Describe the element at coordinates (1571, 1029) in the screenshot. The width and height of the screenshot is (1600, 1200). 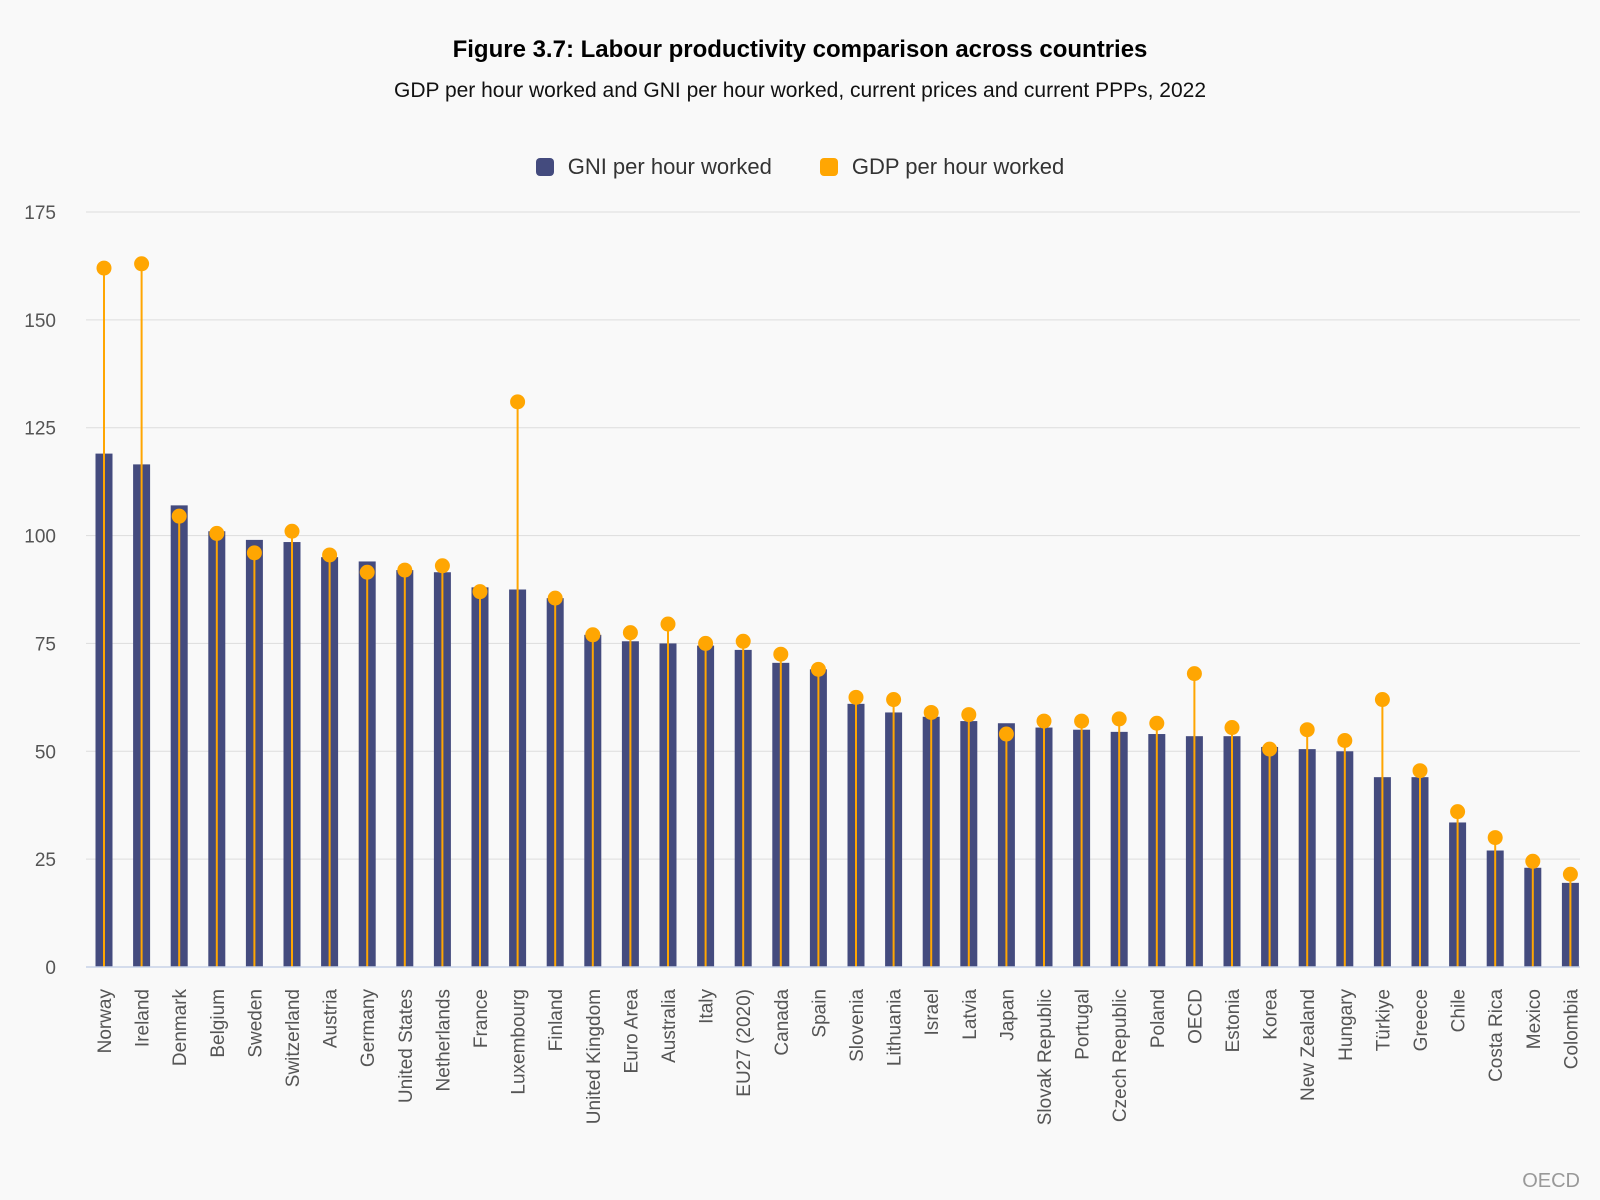
I see `x-tick-label: Colombia` at that location.